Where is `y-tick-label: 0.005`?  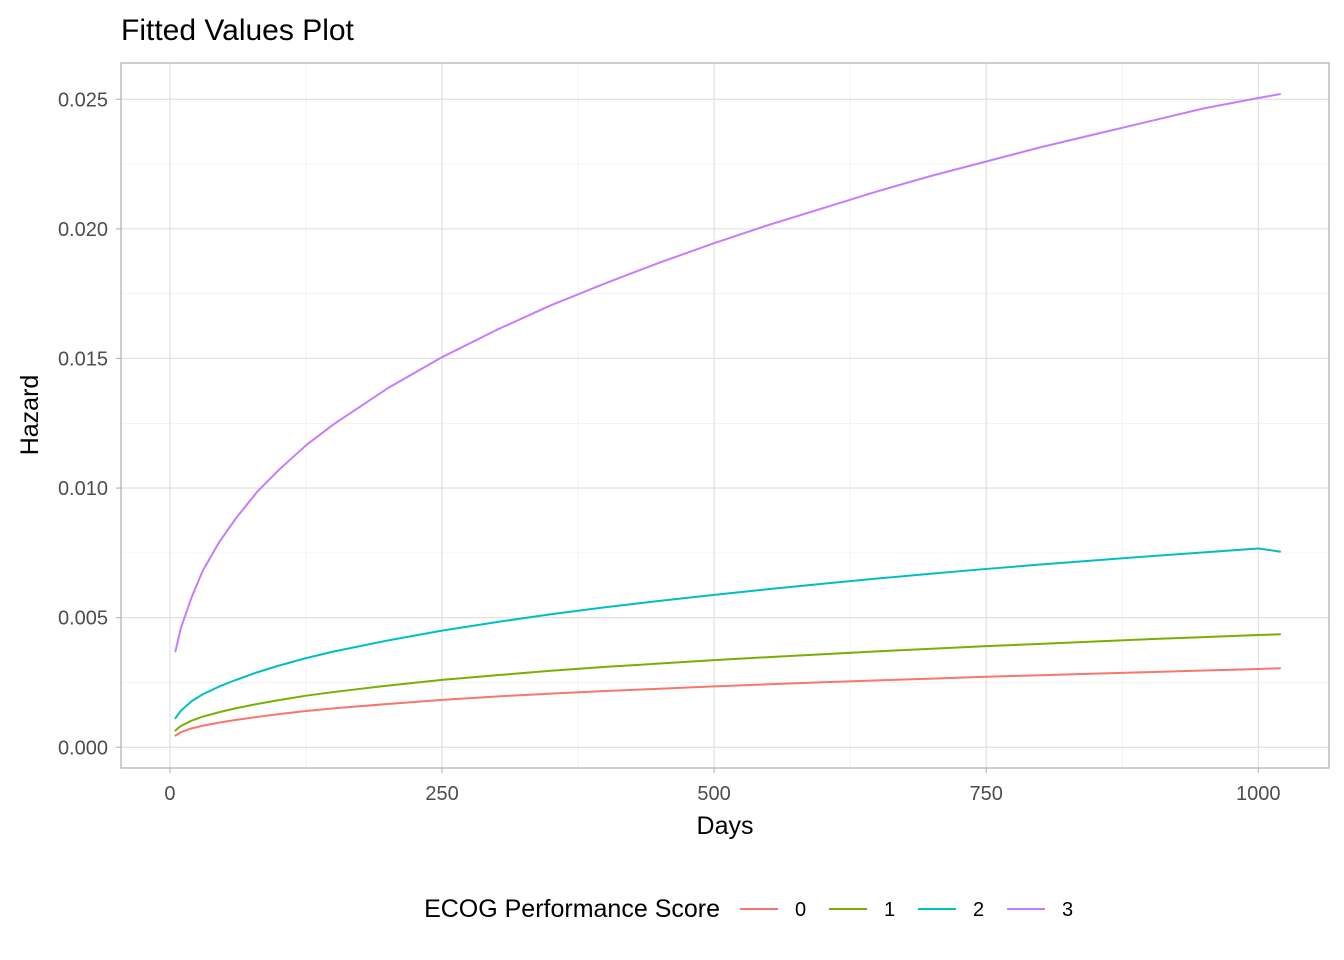 y-tick-label: 0.005 is located at coordinates (83, 619).